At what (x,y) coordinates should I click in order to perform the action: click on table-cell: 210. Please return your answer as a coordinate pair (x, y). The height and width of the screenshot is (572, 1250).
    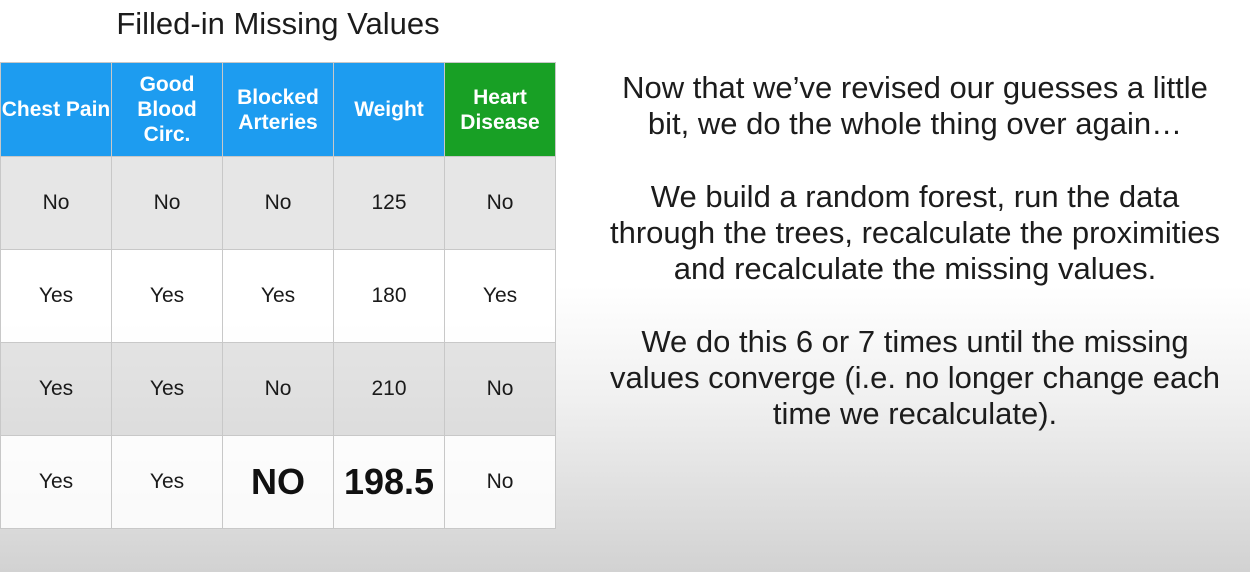
    Looking at the image, I should click on (389, 389).